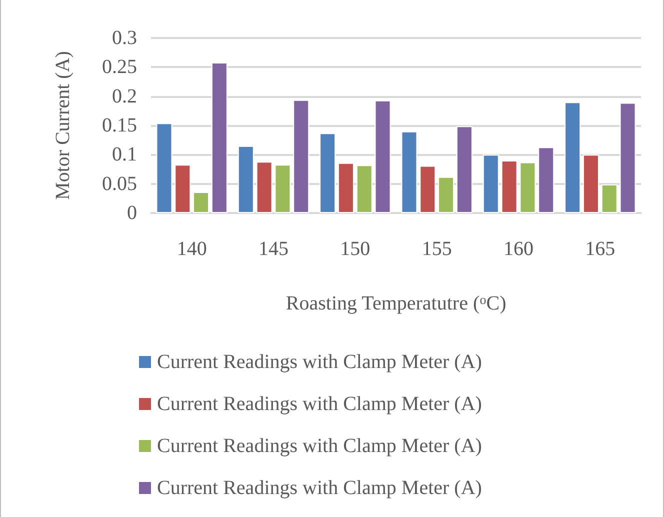 The image size is (664, 517). What do you see at coordinates (124, 155) in the screenshot?
I see `y-tick-label: 0.1` at bounding box center [124, 155].